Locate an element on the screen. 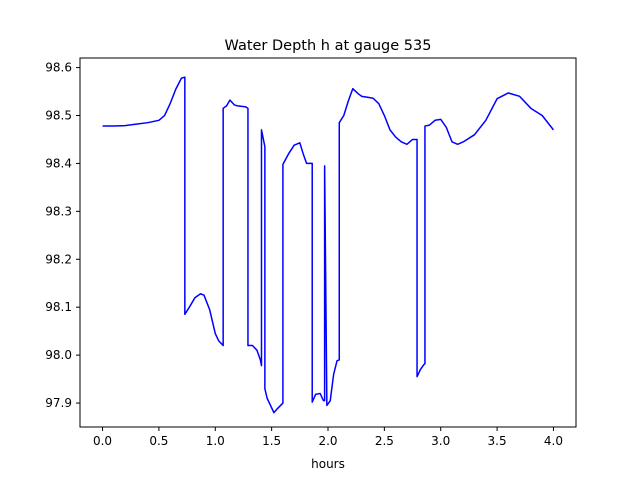 The height and width of the screenshot is (480, 640). x-axis: 0.0 0.5 1.0 1.5 2.0 2.5 3.0 3.5 4.0 is located at coordinates (328, 437).